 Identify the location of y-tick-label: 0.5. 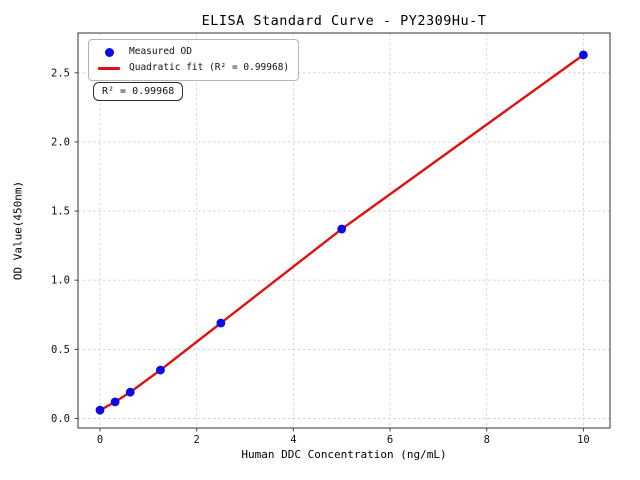
(60, 350).